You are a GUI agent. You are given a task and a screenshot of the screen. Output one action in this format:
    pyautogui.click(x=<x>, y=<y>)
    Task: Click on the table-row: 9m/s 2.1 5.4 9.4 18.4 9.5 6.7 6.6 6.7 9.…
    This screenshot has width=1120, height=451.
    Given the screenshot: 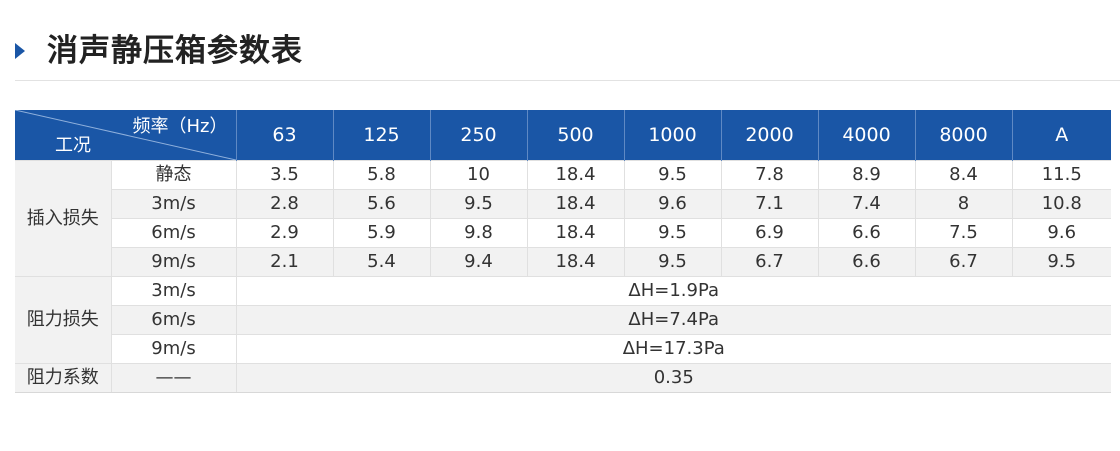 What is the action you would take?
    pyautogui.click(x=563, y=262)
    